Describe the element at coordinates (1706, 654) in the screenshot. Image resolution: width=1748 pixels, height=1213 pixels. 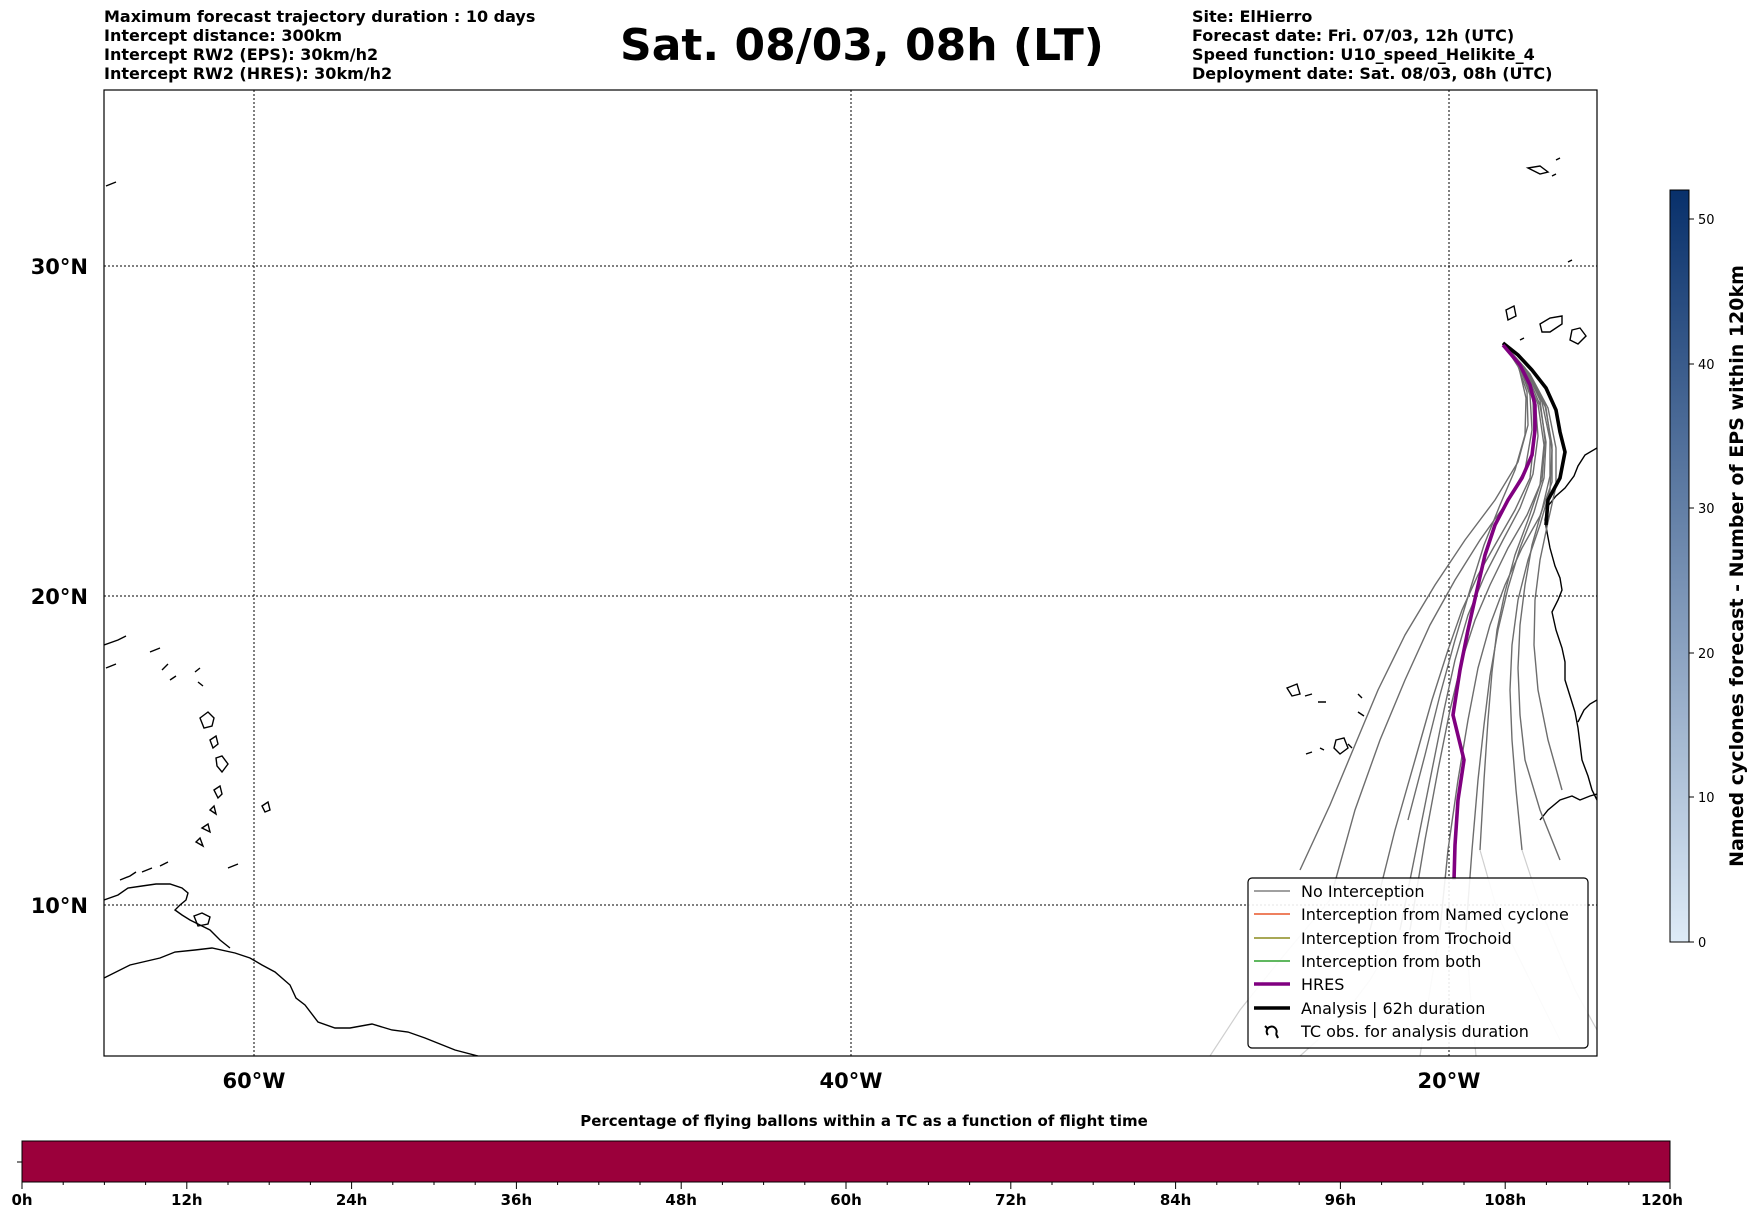
I see `colorbar-tick-label: 20` at that location.